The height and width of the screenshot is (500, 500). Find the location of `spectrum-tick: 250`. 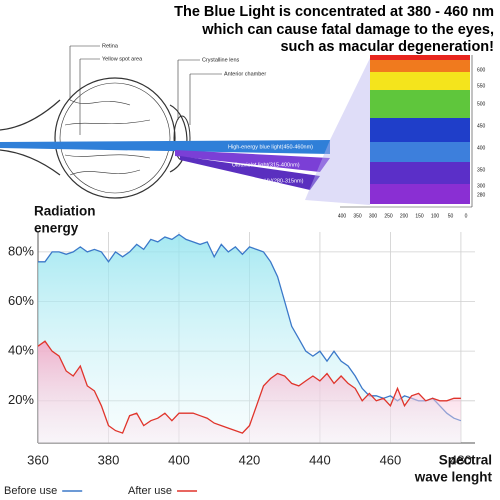

spectrum-tick: 250 is located at coordinates (388, 216).